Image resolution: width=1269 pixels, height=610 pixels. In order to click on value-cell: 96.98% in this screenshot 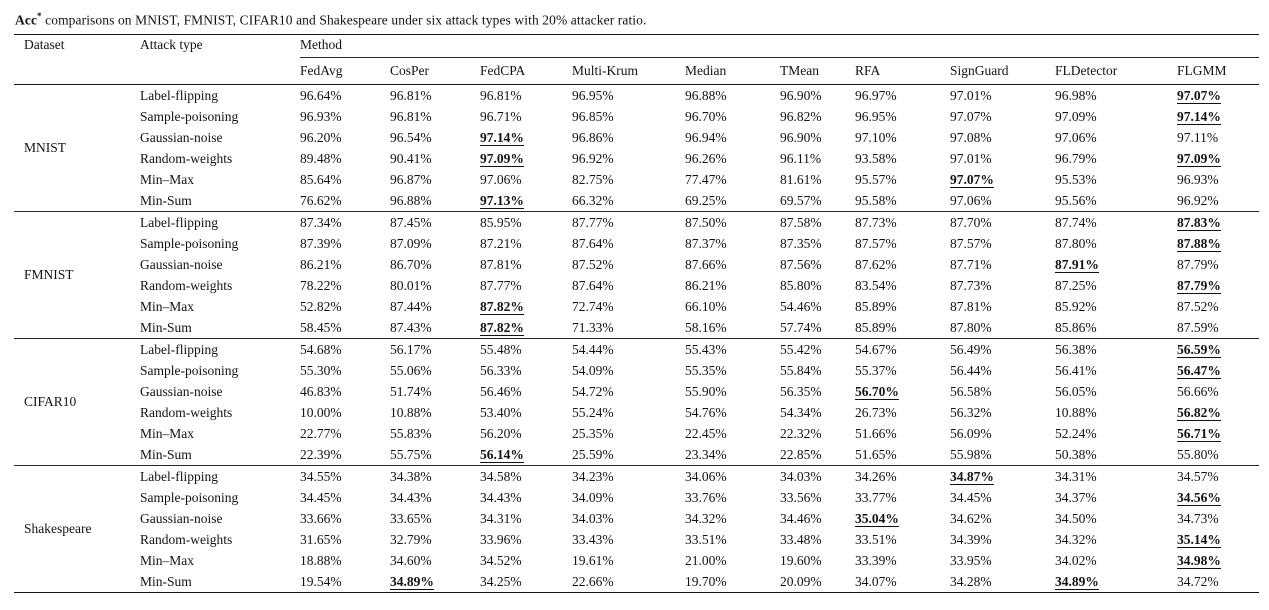, I will do `click(1116, 96)`.